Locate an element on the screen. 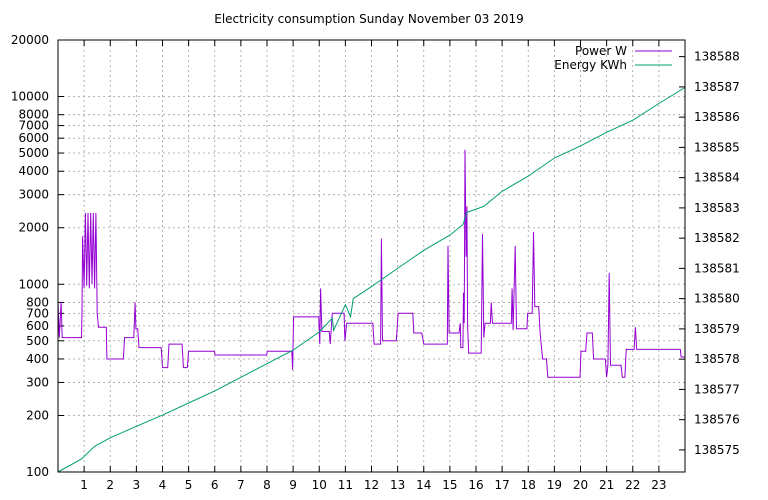  x-tick-label: 11 is located at coordinates (345, 485).